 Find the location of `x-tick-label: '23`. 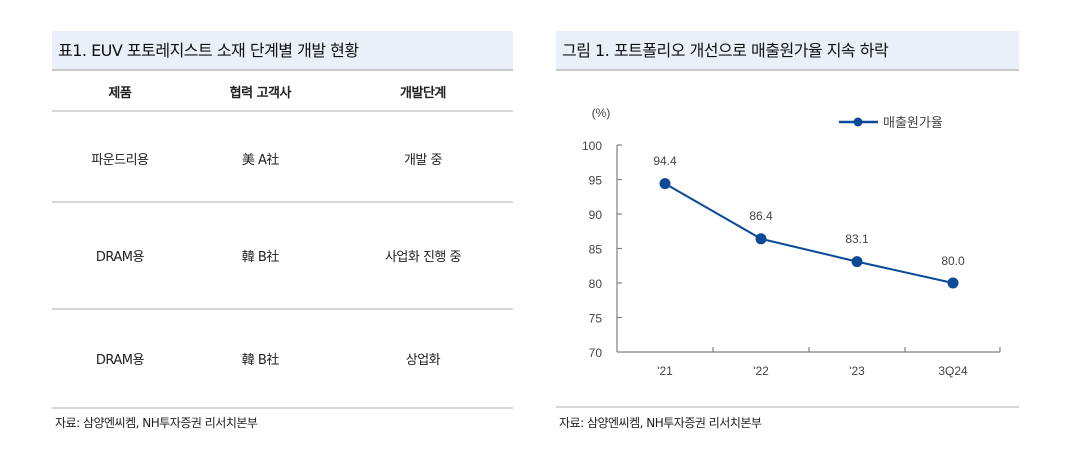

x-tick-label: '23 is located at coordinates (857, 371).